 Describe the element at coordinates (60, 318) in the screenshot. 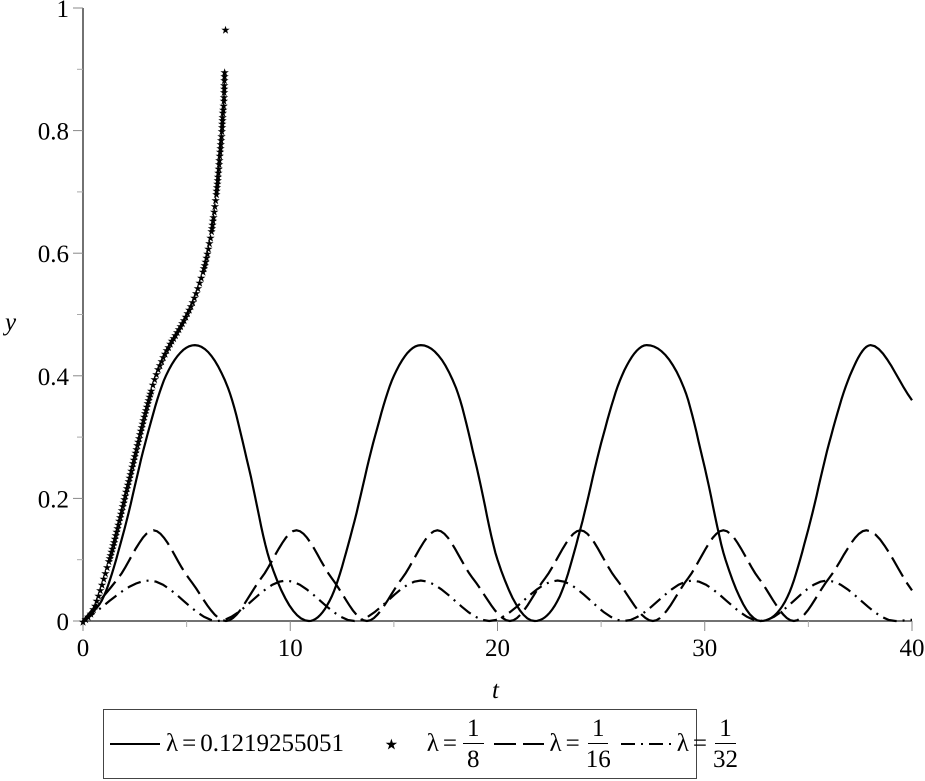

I see `y-ticks: 0 0.2 0.4 0.6 0.8 1` at that location.